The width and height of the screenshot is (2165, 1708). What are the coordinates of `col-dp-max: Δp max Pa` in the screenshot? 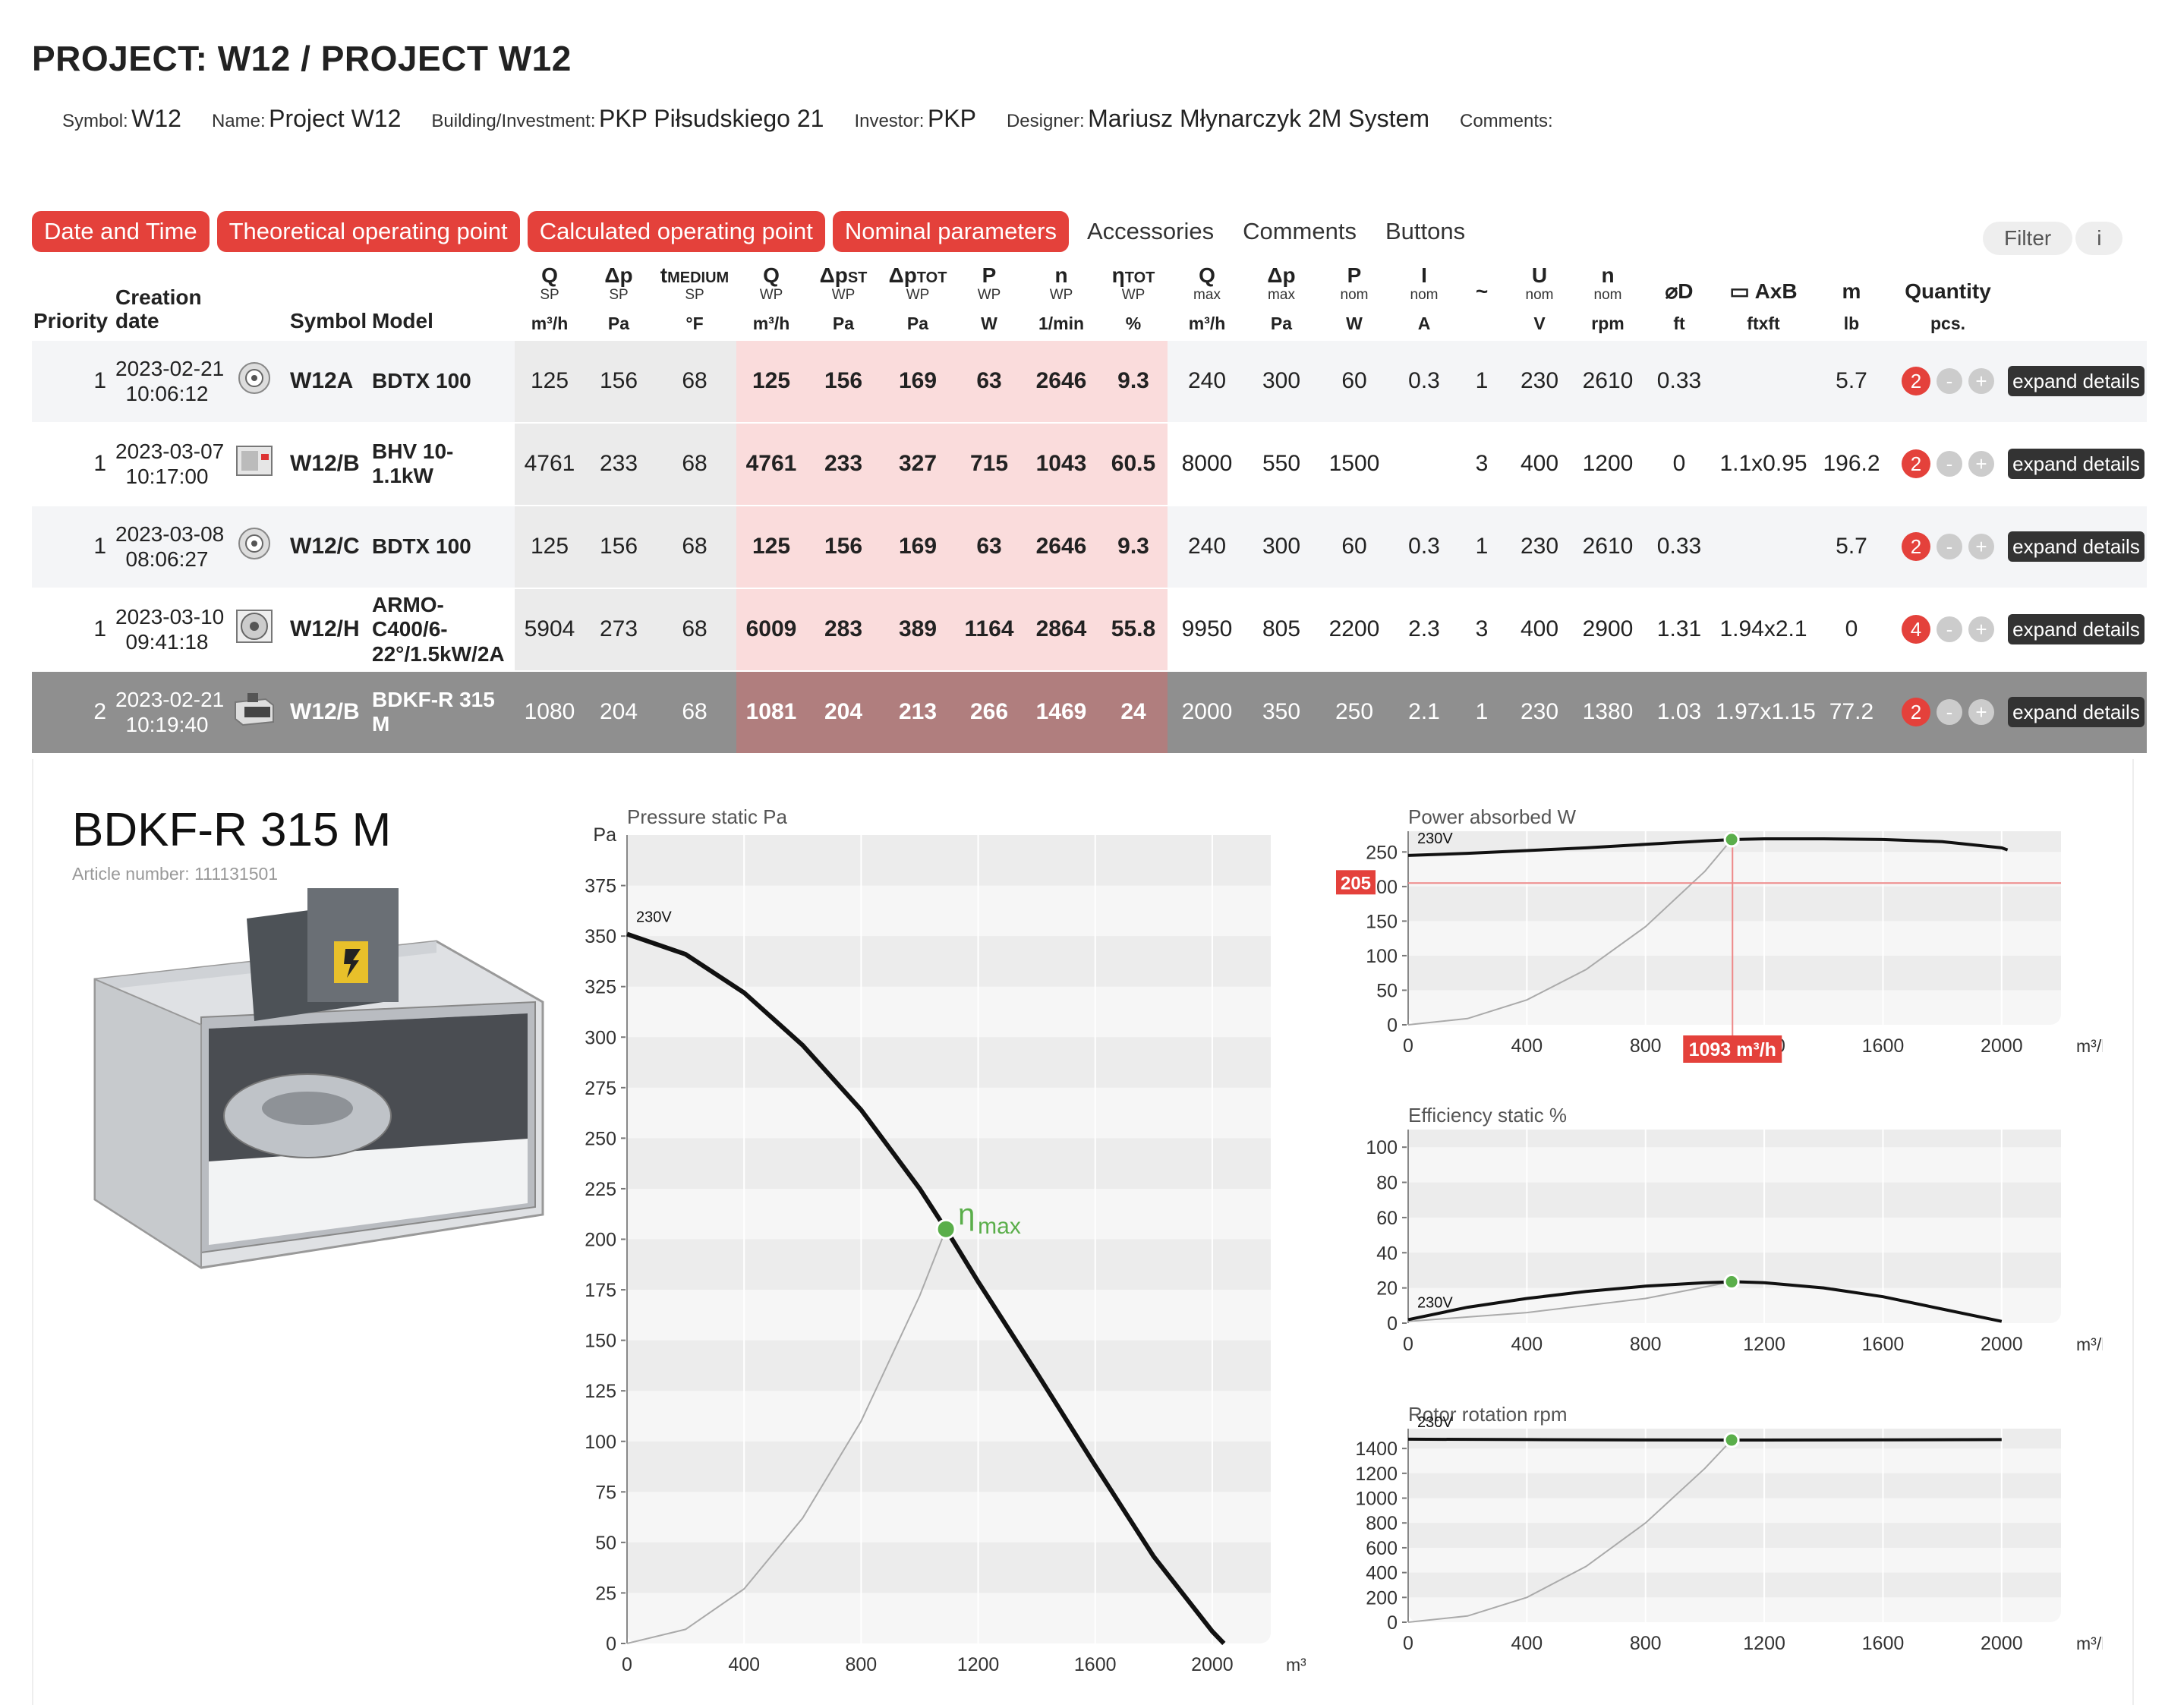 It's located at (1281, 298).